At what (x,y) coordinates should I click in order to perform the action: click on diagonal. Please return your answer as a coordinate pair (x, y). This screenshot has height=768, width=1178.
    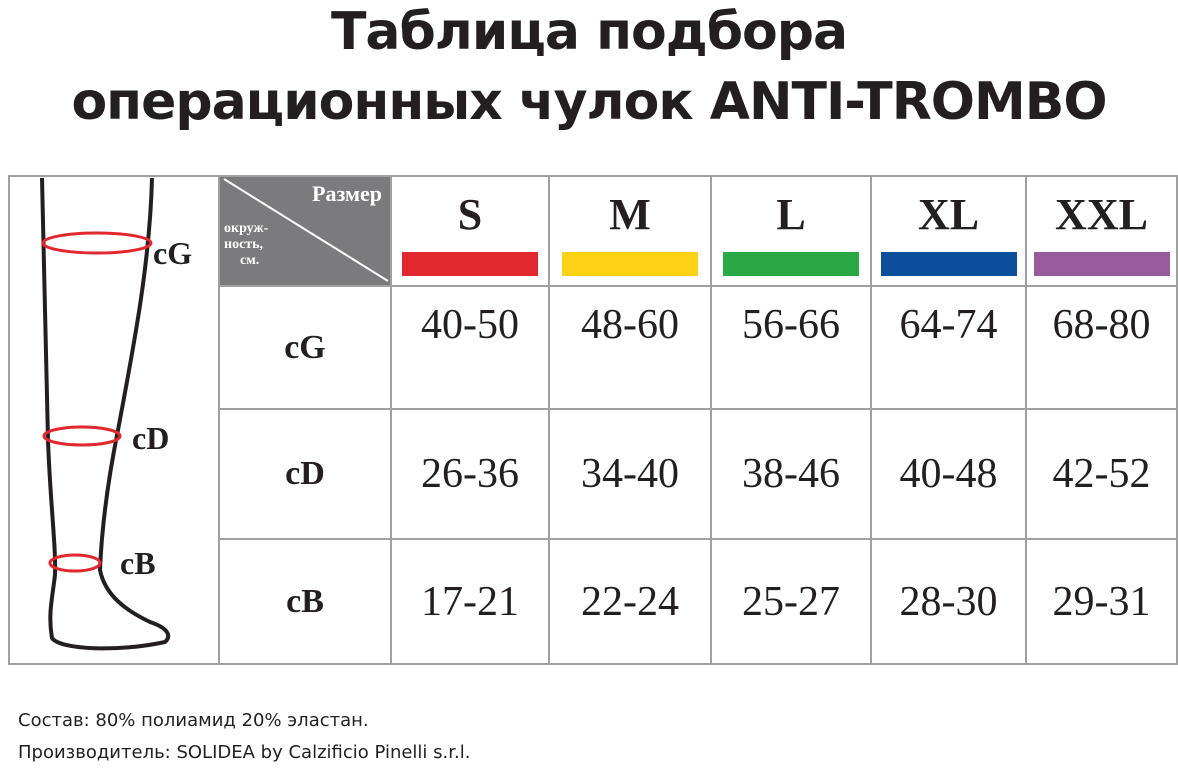
    Looking at the image, I should click on (306, 230).